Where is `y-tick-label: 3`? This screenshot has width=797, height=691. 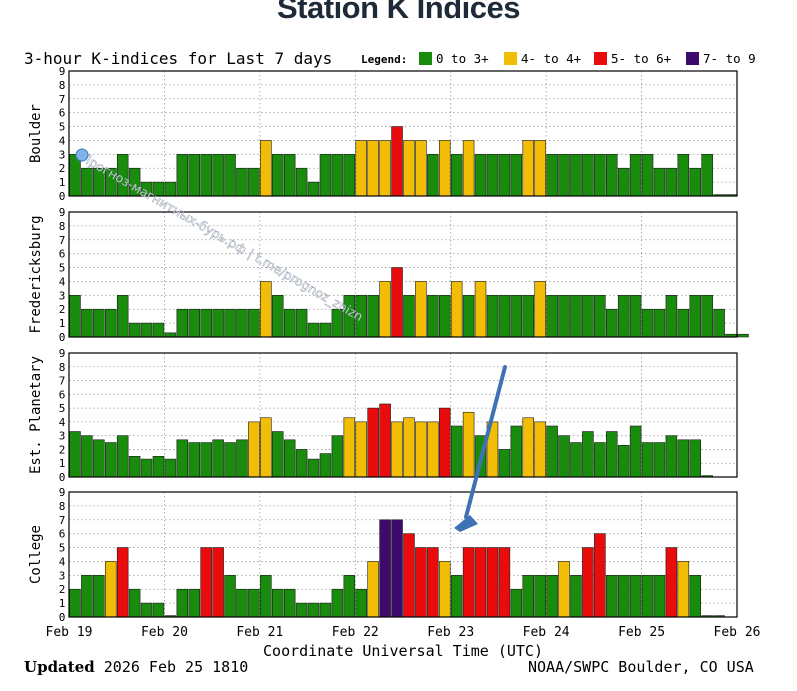
y-tick-label: 3 is located at coordinates (62, 575).